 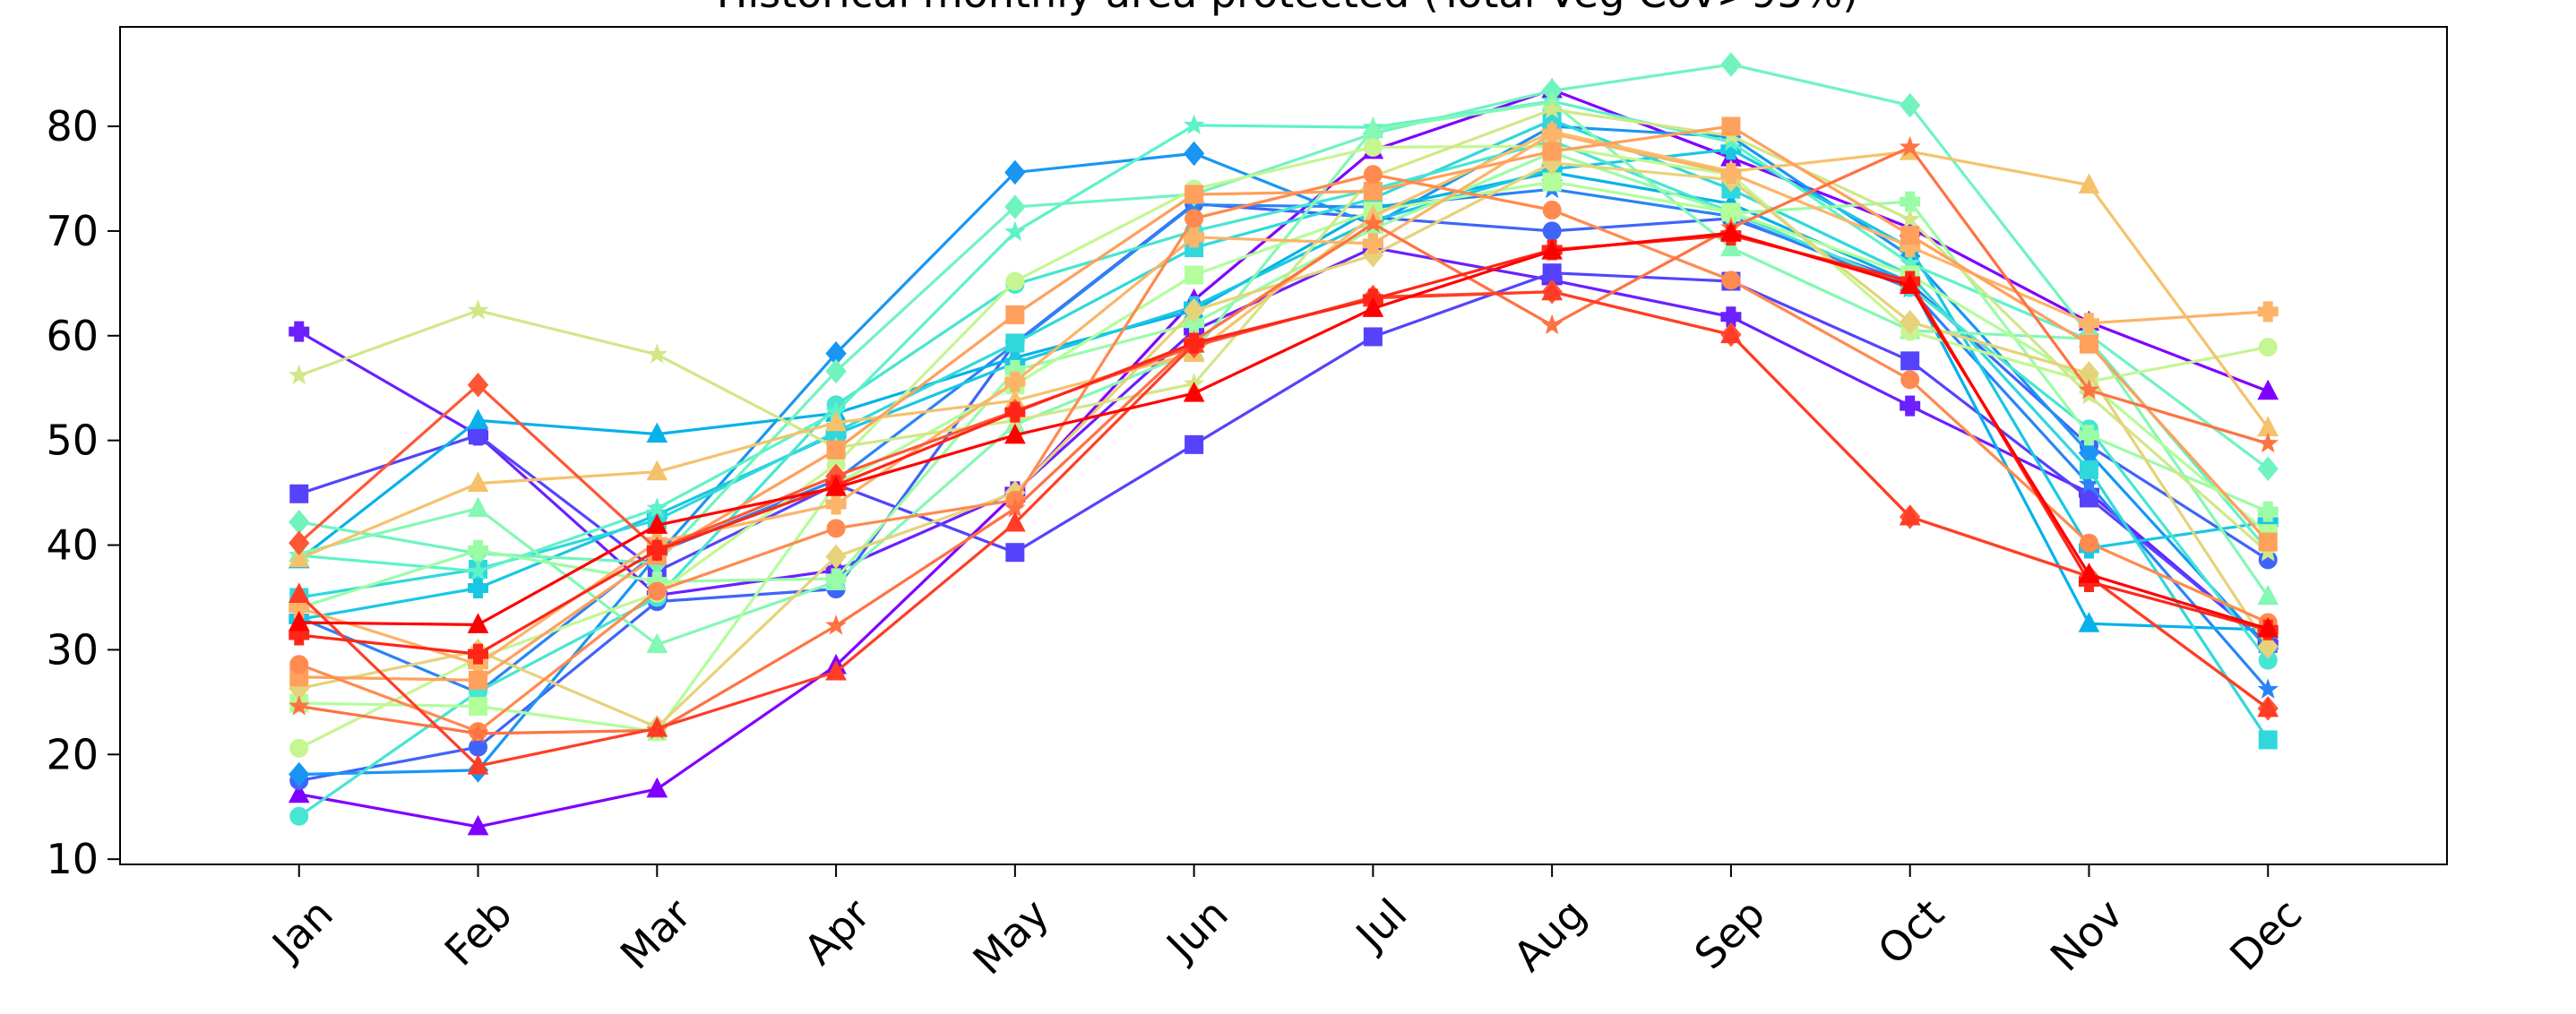 What do you see at coordinates (72, 649) in the screenshot?
I see `y-tick-label: 30` at bounding box center [72, 649].